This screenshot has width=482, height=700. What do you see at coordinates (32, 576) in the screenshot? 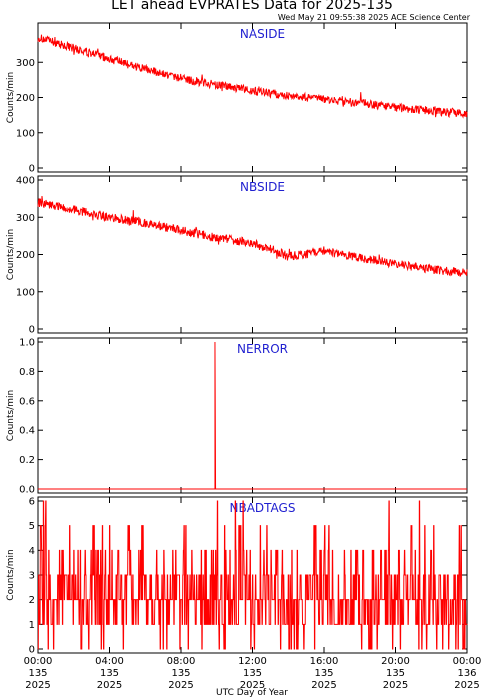
I see `y-tick-label: 3` at bounding box center [32, 576].